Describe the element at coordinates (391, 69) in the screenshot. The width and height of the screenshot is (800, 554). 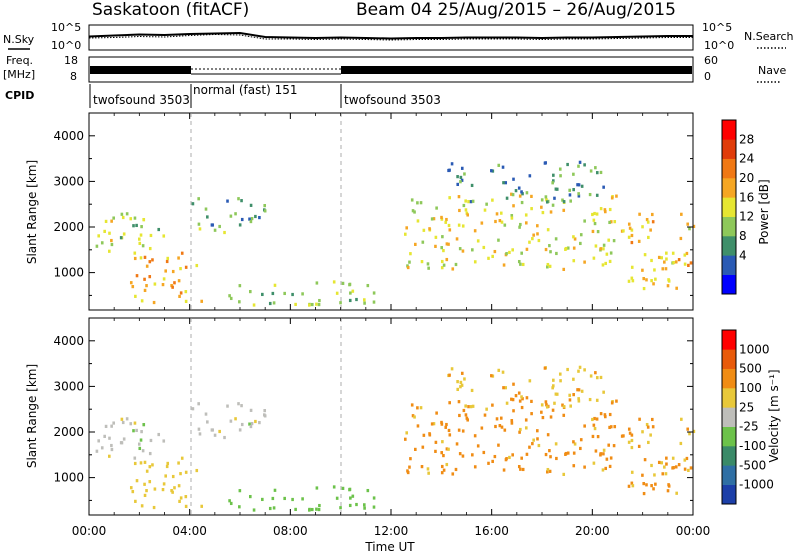
I see `freq-frame` at that location.